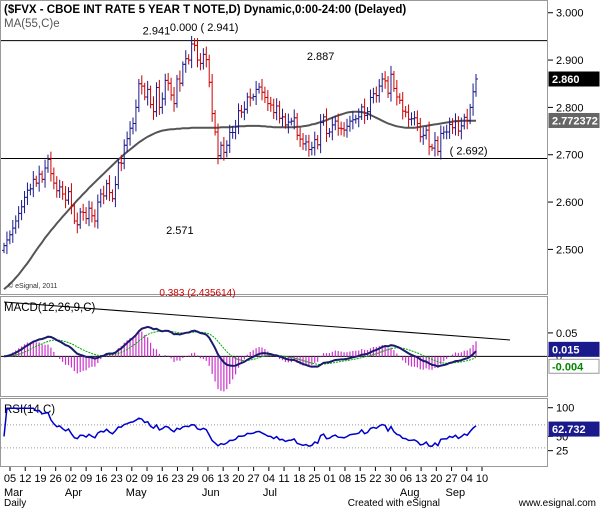 This screenshot has height=516, width=600. What do you see at coordinates (360, 479) in the screenshot?
I see `x-tick-label: 15` at bounding box center [360, 479].